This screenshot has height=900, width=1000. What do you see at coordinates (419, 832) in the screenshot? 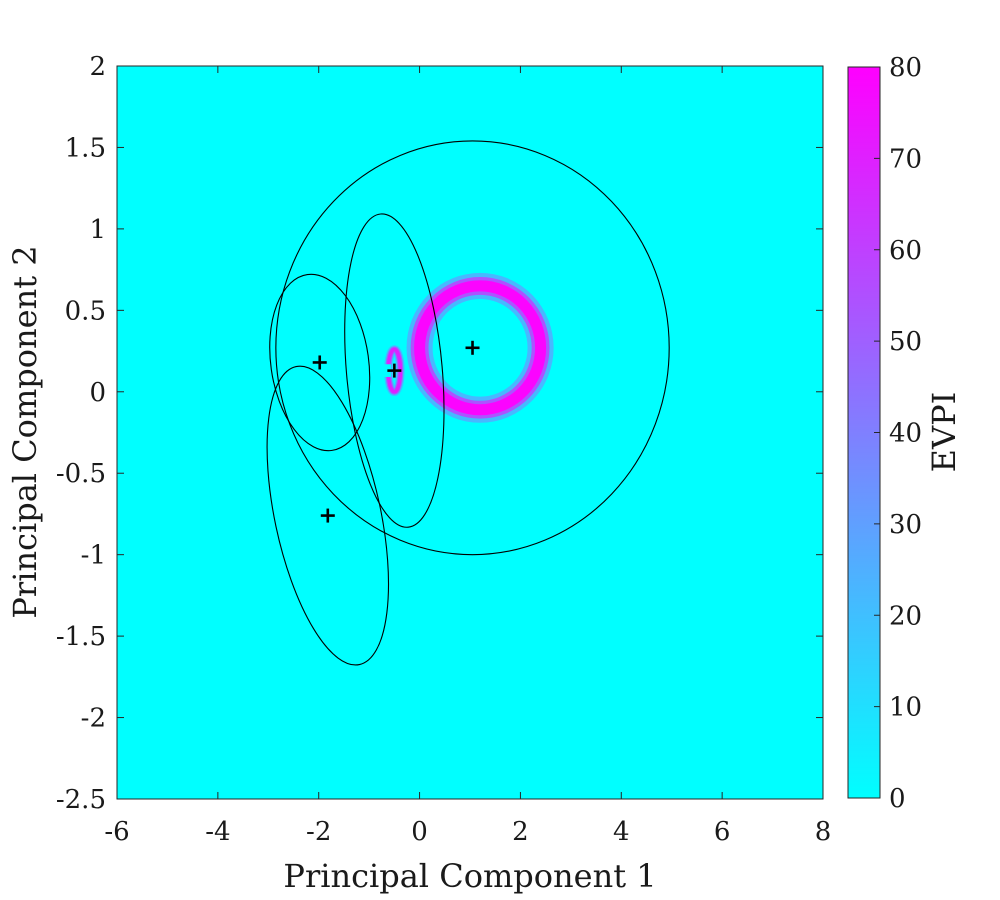
I see `x-tick-label: 0` at bounding box center [419, 832].